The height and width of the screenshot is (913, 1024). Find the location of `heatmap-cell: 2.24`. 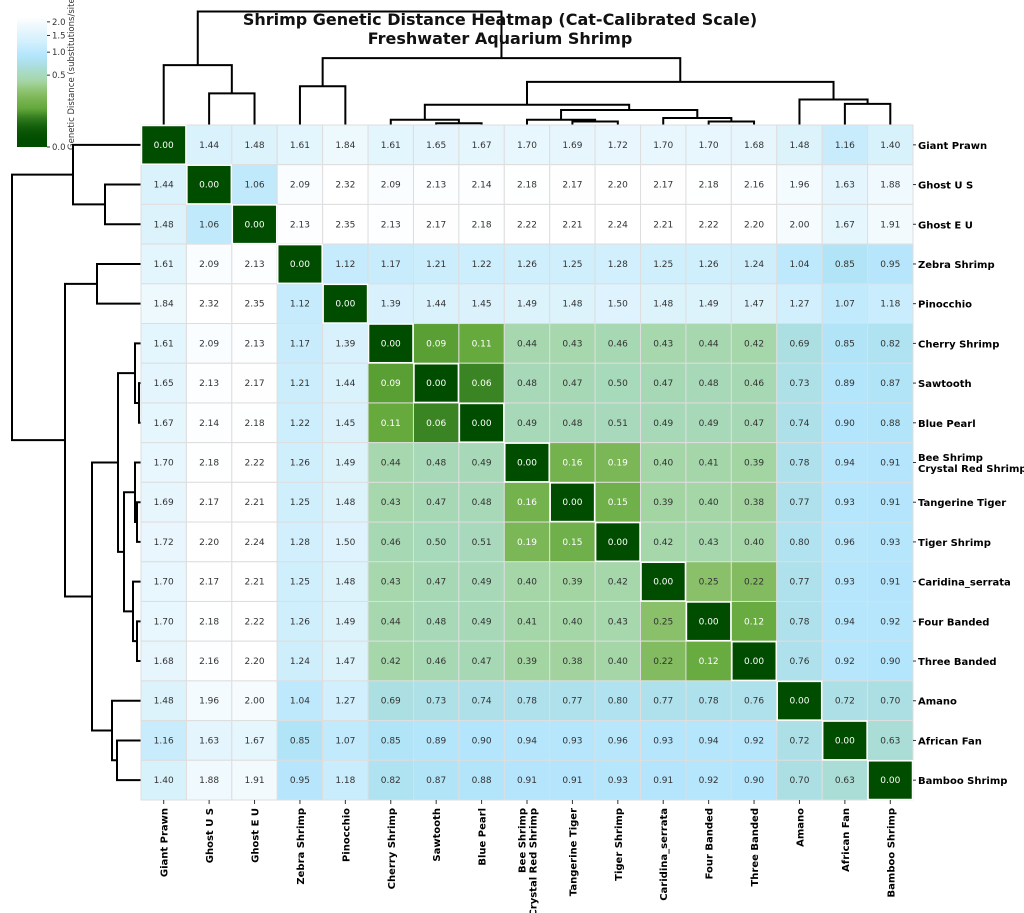

heatmap-cell: 2.24 is located at coordinates (618, 224).